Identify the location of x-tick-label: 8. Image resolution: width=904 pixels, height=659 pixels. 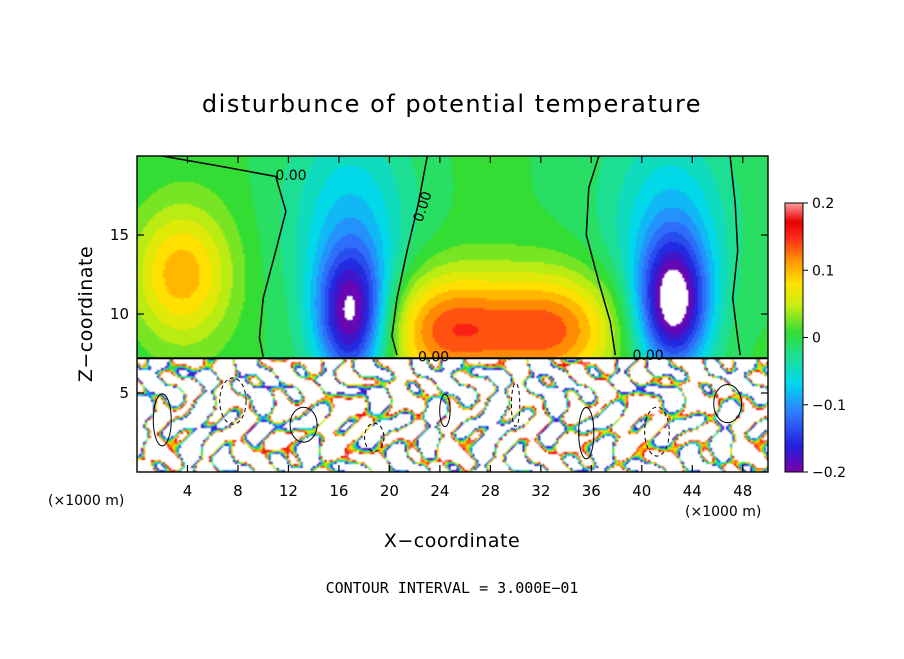
(238, 491).